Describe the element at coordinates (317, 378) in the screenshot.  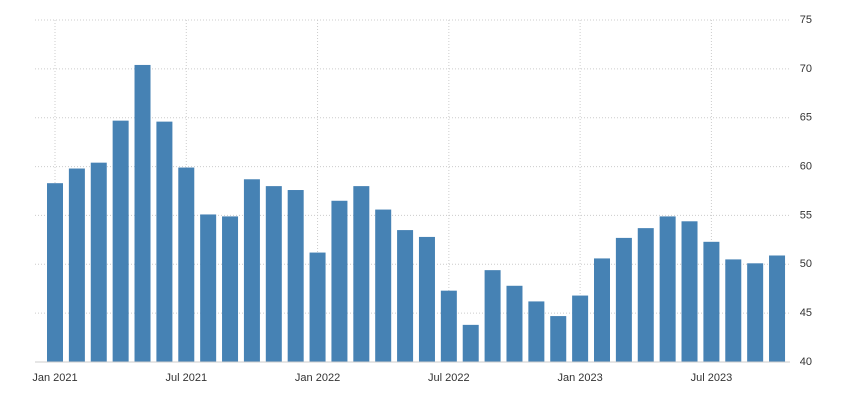
I see `x-tick-label: Jan 2022` at that location.